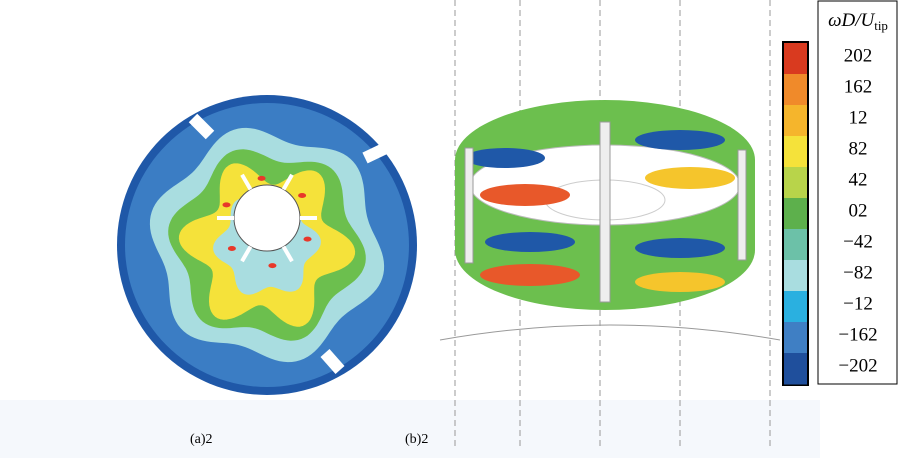 The image size is (899, 458). What do you see at coordinates (881, 25) in the screenshot?
I see `title-sub: tip` at bounding box center [881, 25].